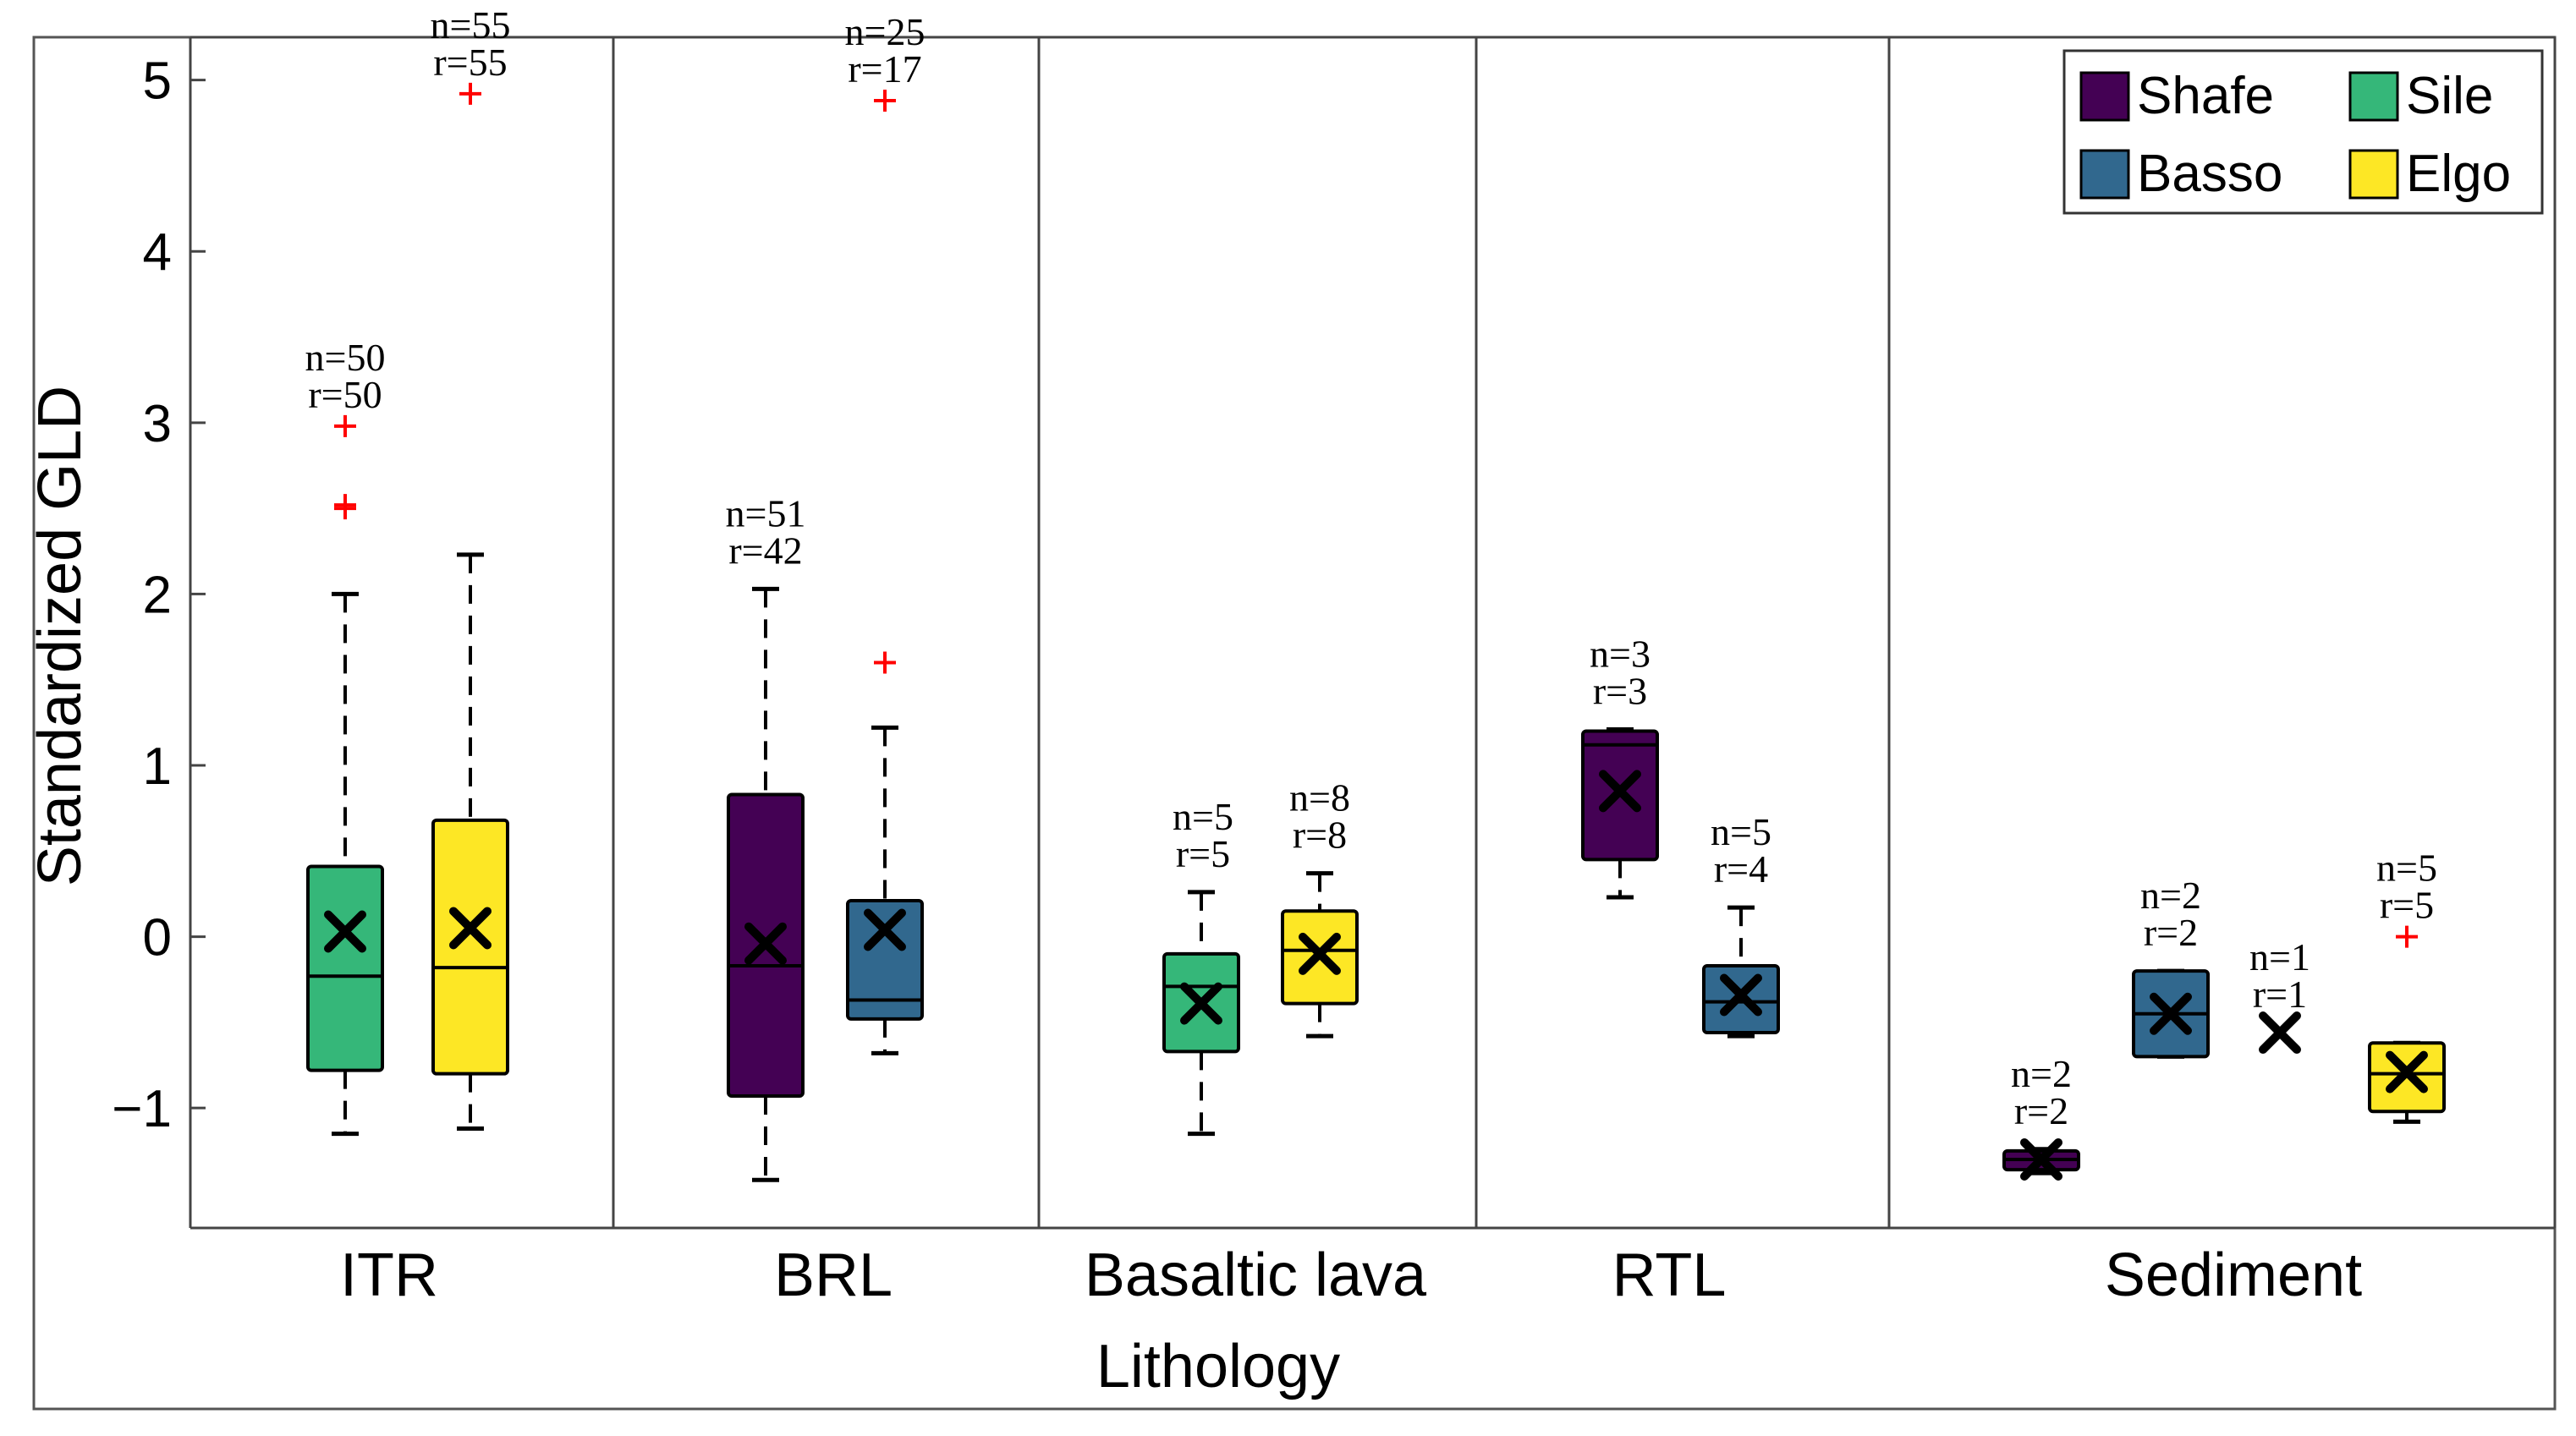  I want to click on legend: Shafe Sile Basso Elgo, so click(2303, 132).